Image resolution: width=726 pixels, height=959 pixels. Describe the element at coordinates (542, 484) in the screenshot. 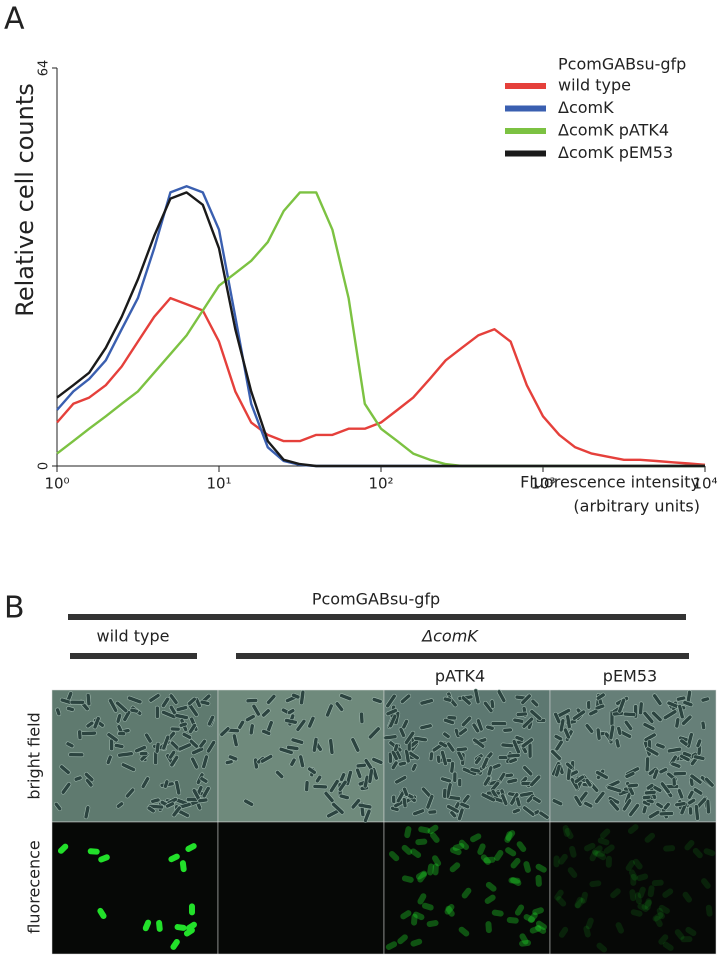

I see `x-tick-label: 10³` at that location.